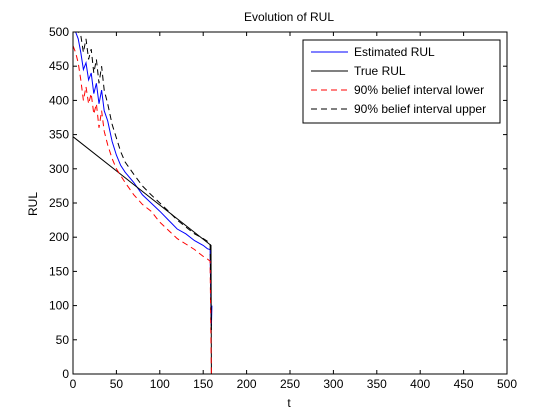 The height and width of the screenshot is (420, 560). I want to click on y-tick-label: 200, so click(59, 237).